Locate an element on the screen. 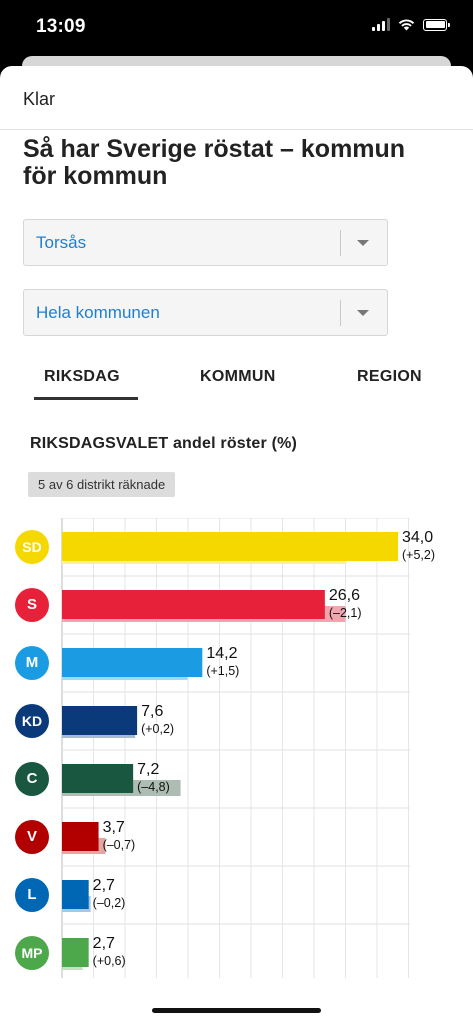 The image size is (473, 1023). status-bar: 13:09 is located at coordinates (236, 28).